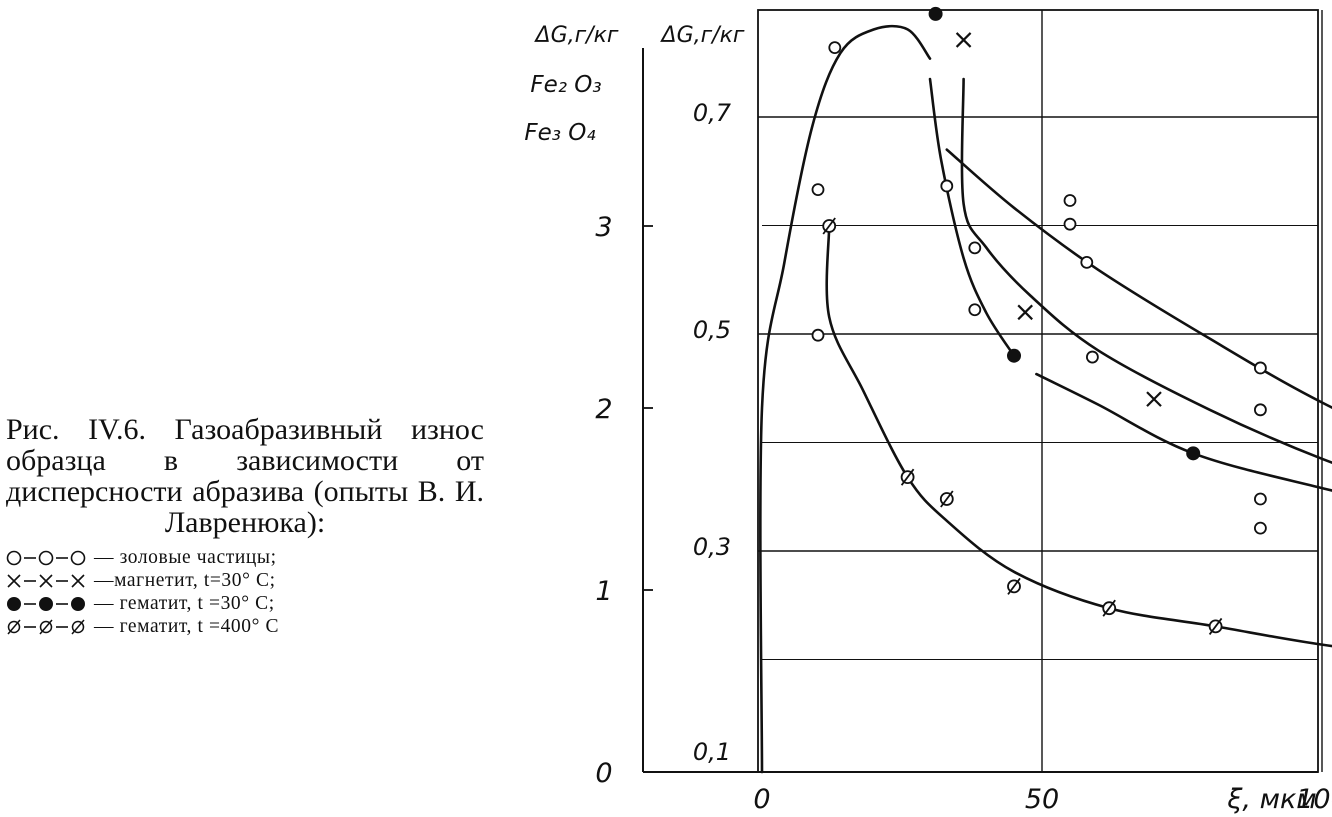  Describe the element at coordinates (185, 580) in the screenshot. I see `legend-label-magnetite: —магнетит, t=30° C;` at that location.